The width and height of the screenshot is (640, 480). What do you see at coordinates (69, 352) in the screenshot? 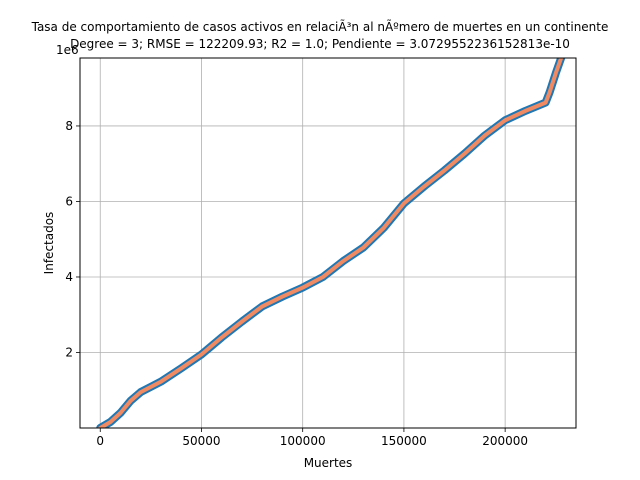
I see `y-tick-label: 2` at bounding box center [69, 352].